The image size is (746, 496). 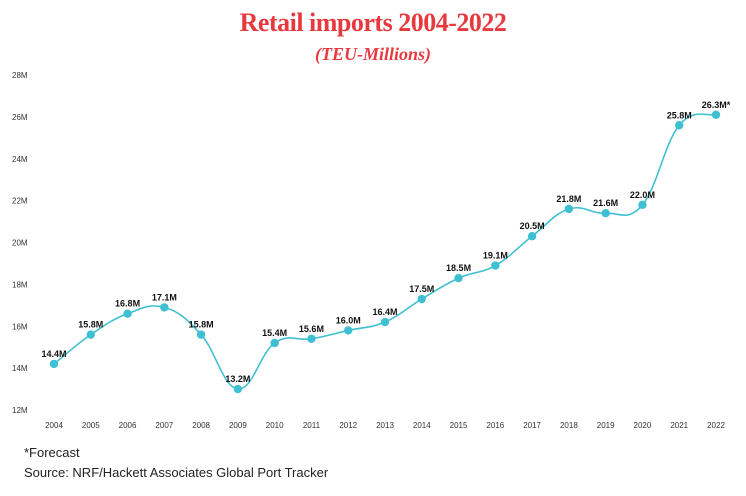 What do you see at coordinates (20, 159) in the screenshot?
I see `y-tick-label: 24M` at bounding box center [20, 159].